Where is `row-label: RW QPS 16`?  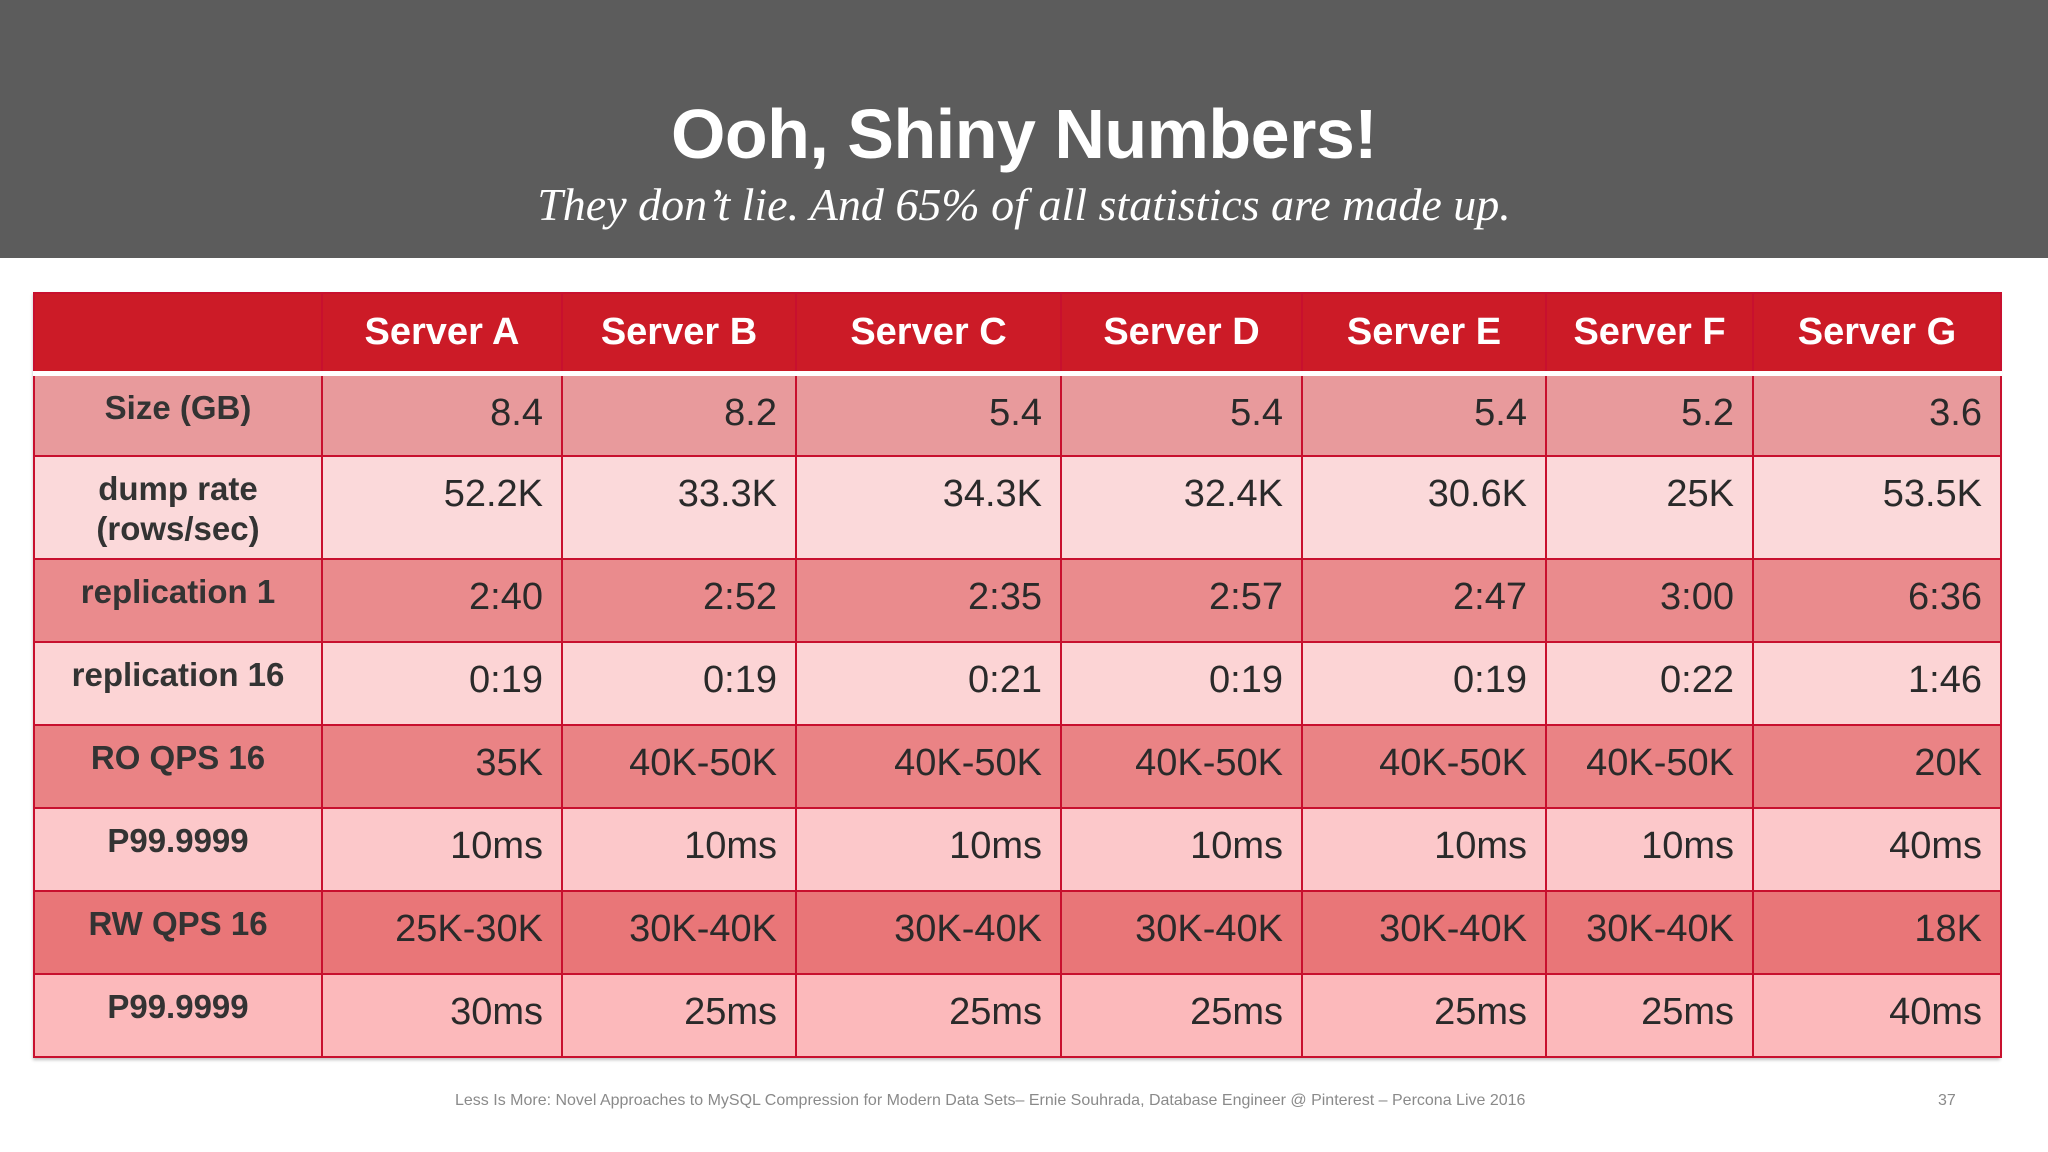 row-label: RW QPS 16 is located at coordinates (178, 933).